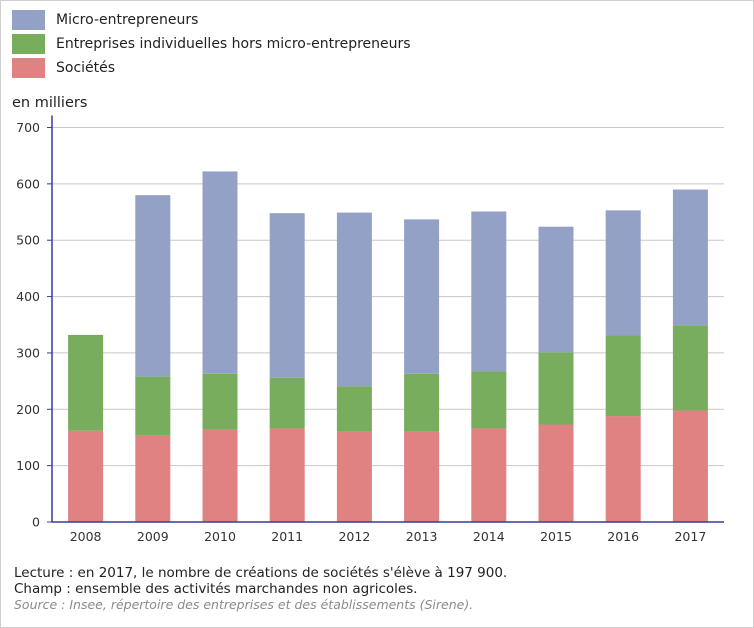 Image resolution: width=754 pixels, height=628 pixels. I want to click on x-tick-label: 2014, so click(489, 536).